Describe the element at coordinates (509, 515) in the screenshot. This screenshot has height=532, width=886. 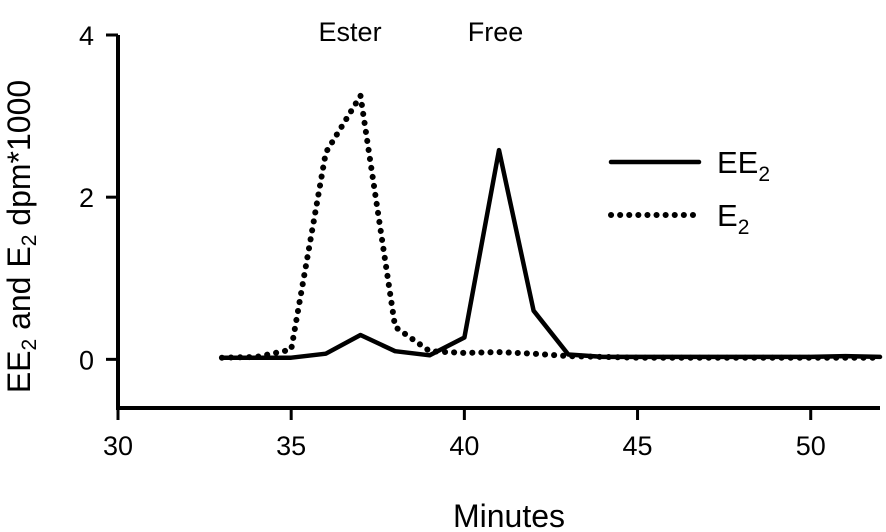
I see `x-axis-title: Minutes` at that location.